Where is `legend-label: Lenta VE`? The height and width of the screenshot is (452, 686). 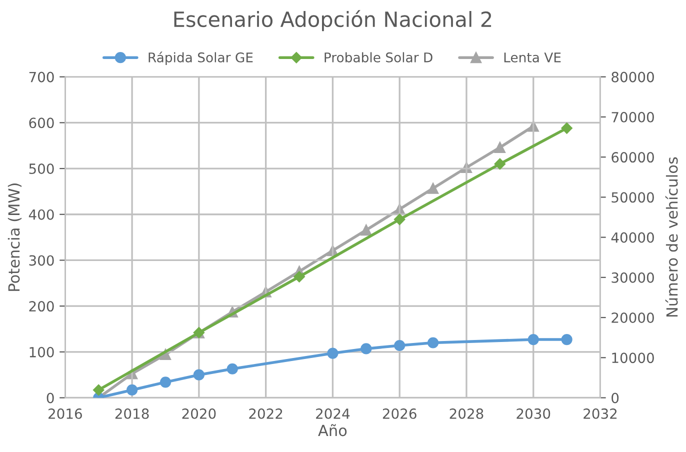 legend-label: Lenta VE is located at coordinates (532, 57).